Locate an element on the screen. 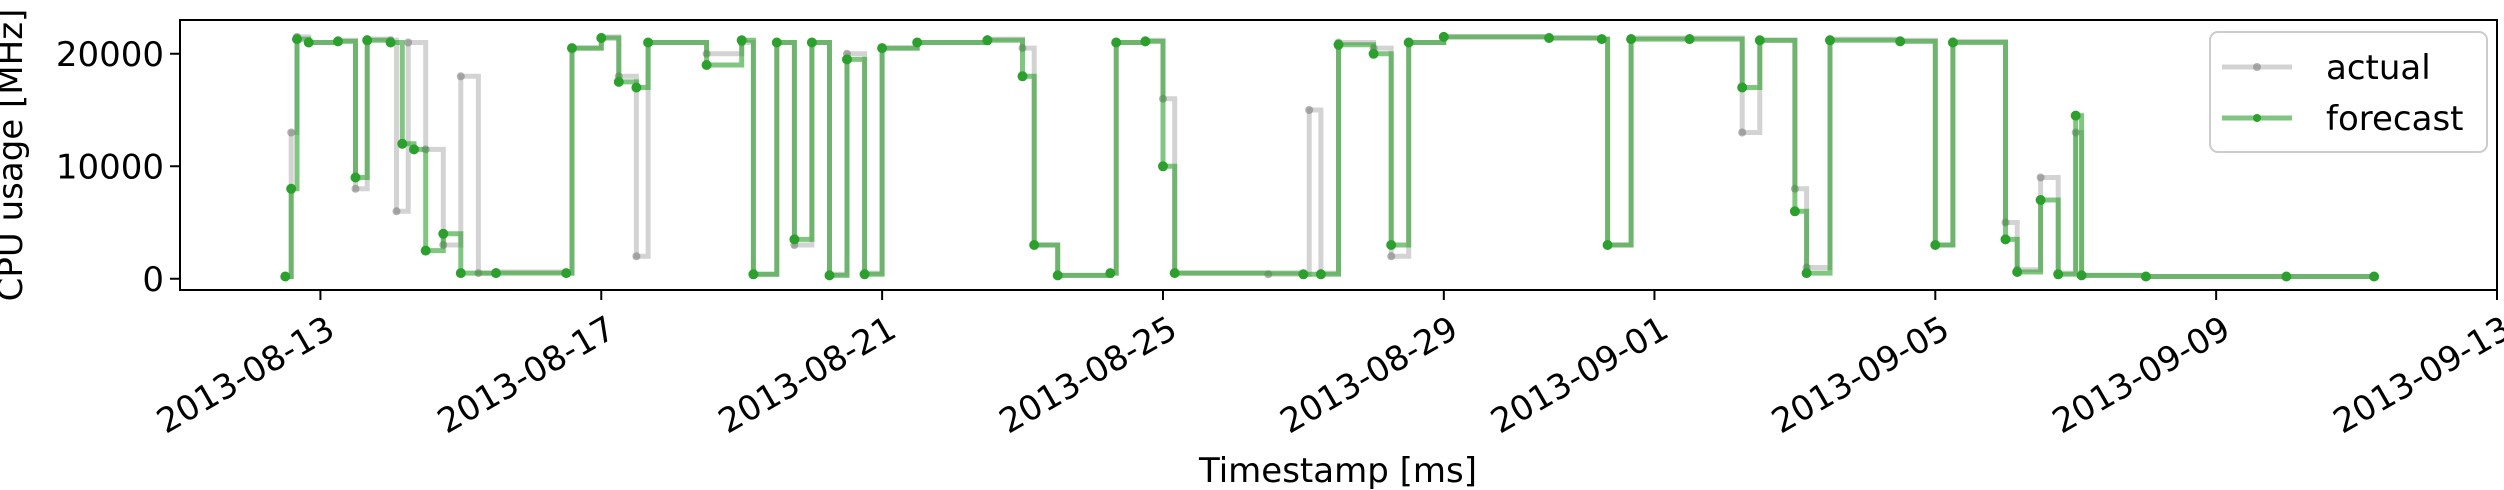 The height and width of the screenshot is (490, 2504). y-tick-label: 10000 is located at coordinates (110, 167).